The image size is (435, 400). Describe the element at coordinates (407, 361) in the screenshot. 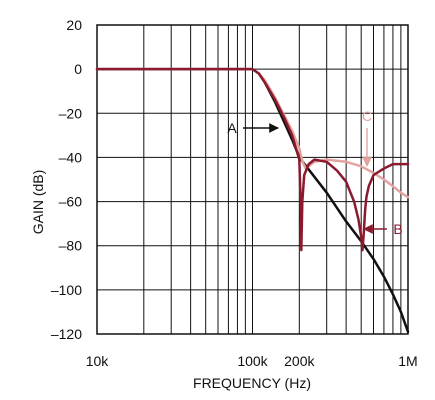

I see `x-tick-label: 1M` at that location.